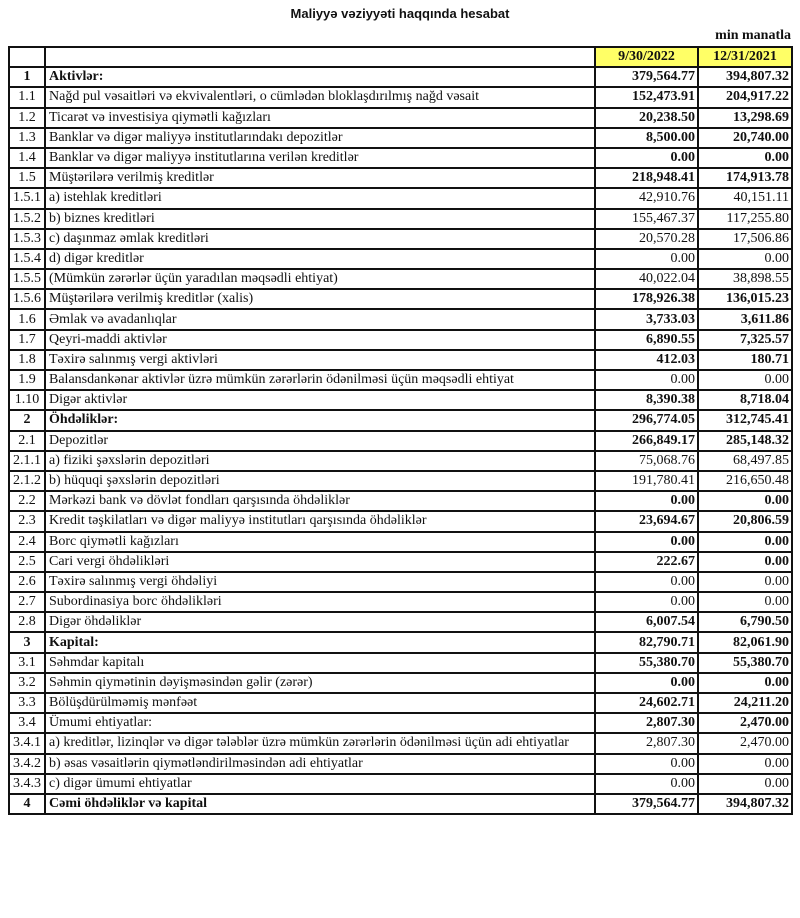 This screenshot has height=918, width=800. I want to click on row-number: 1.5.4, so click(27, 259).